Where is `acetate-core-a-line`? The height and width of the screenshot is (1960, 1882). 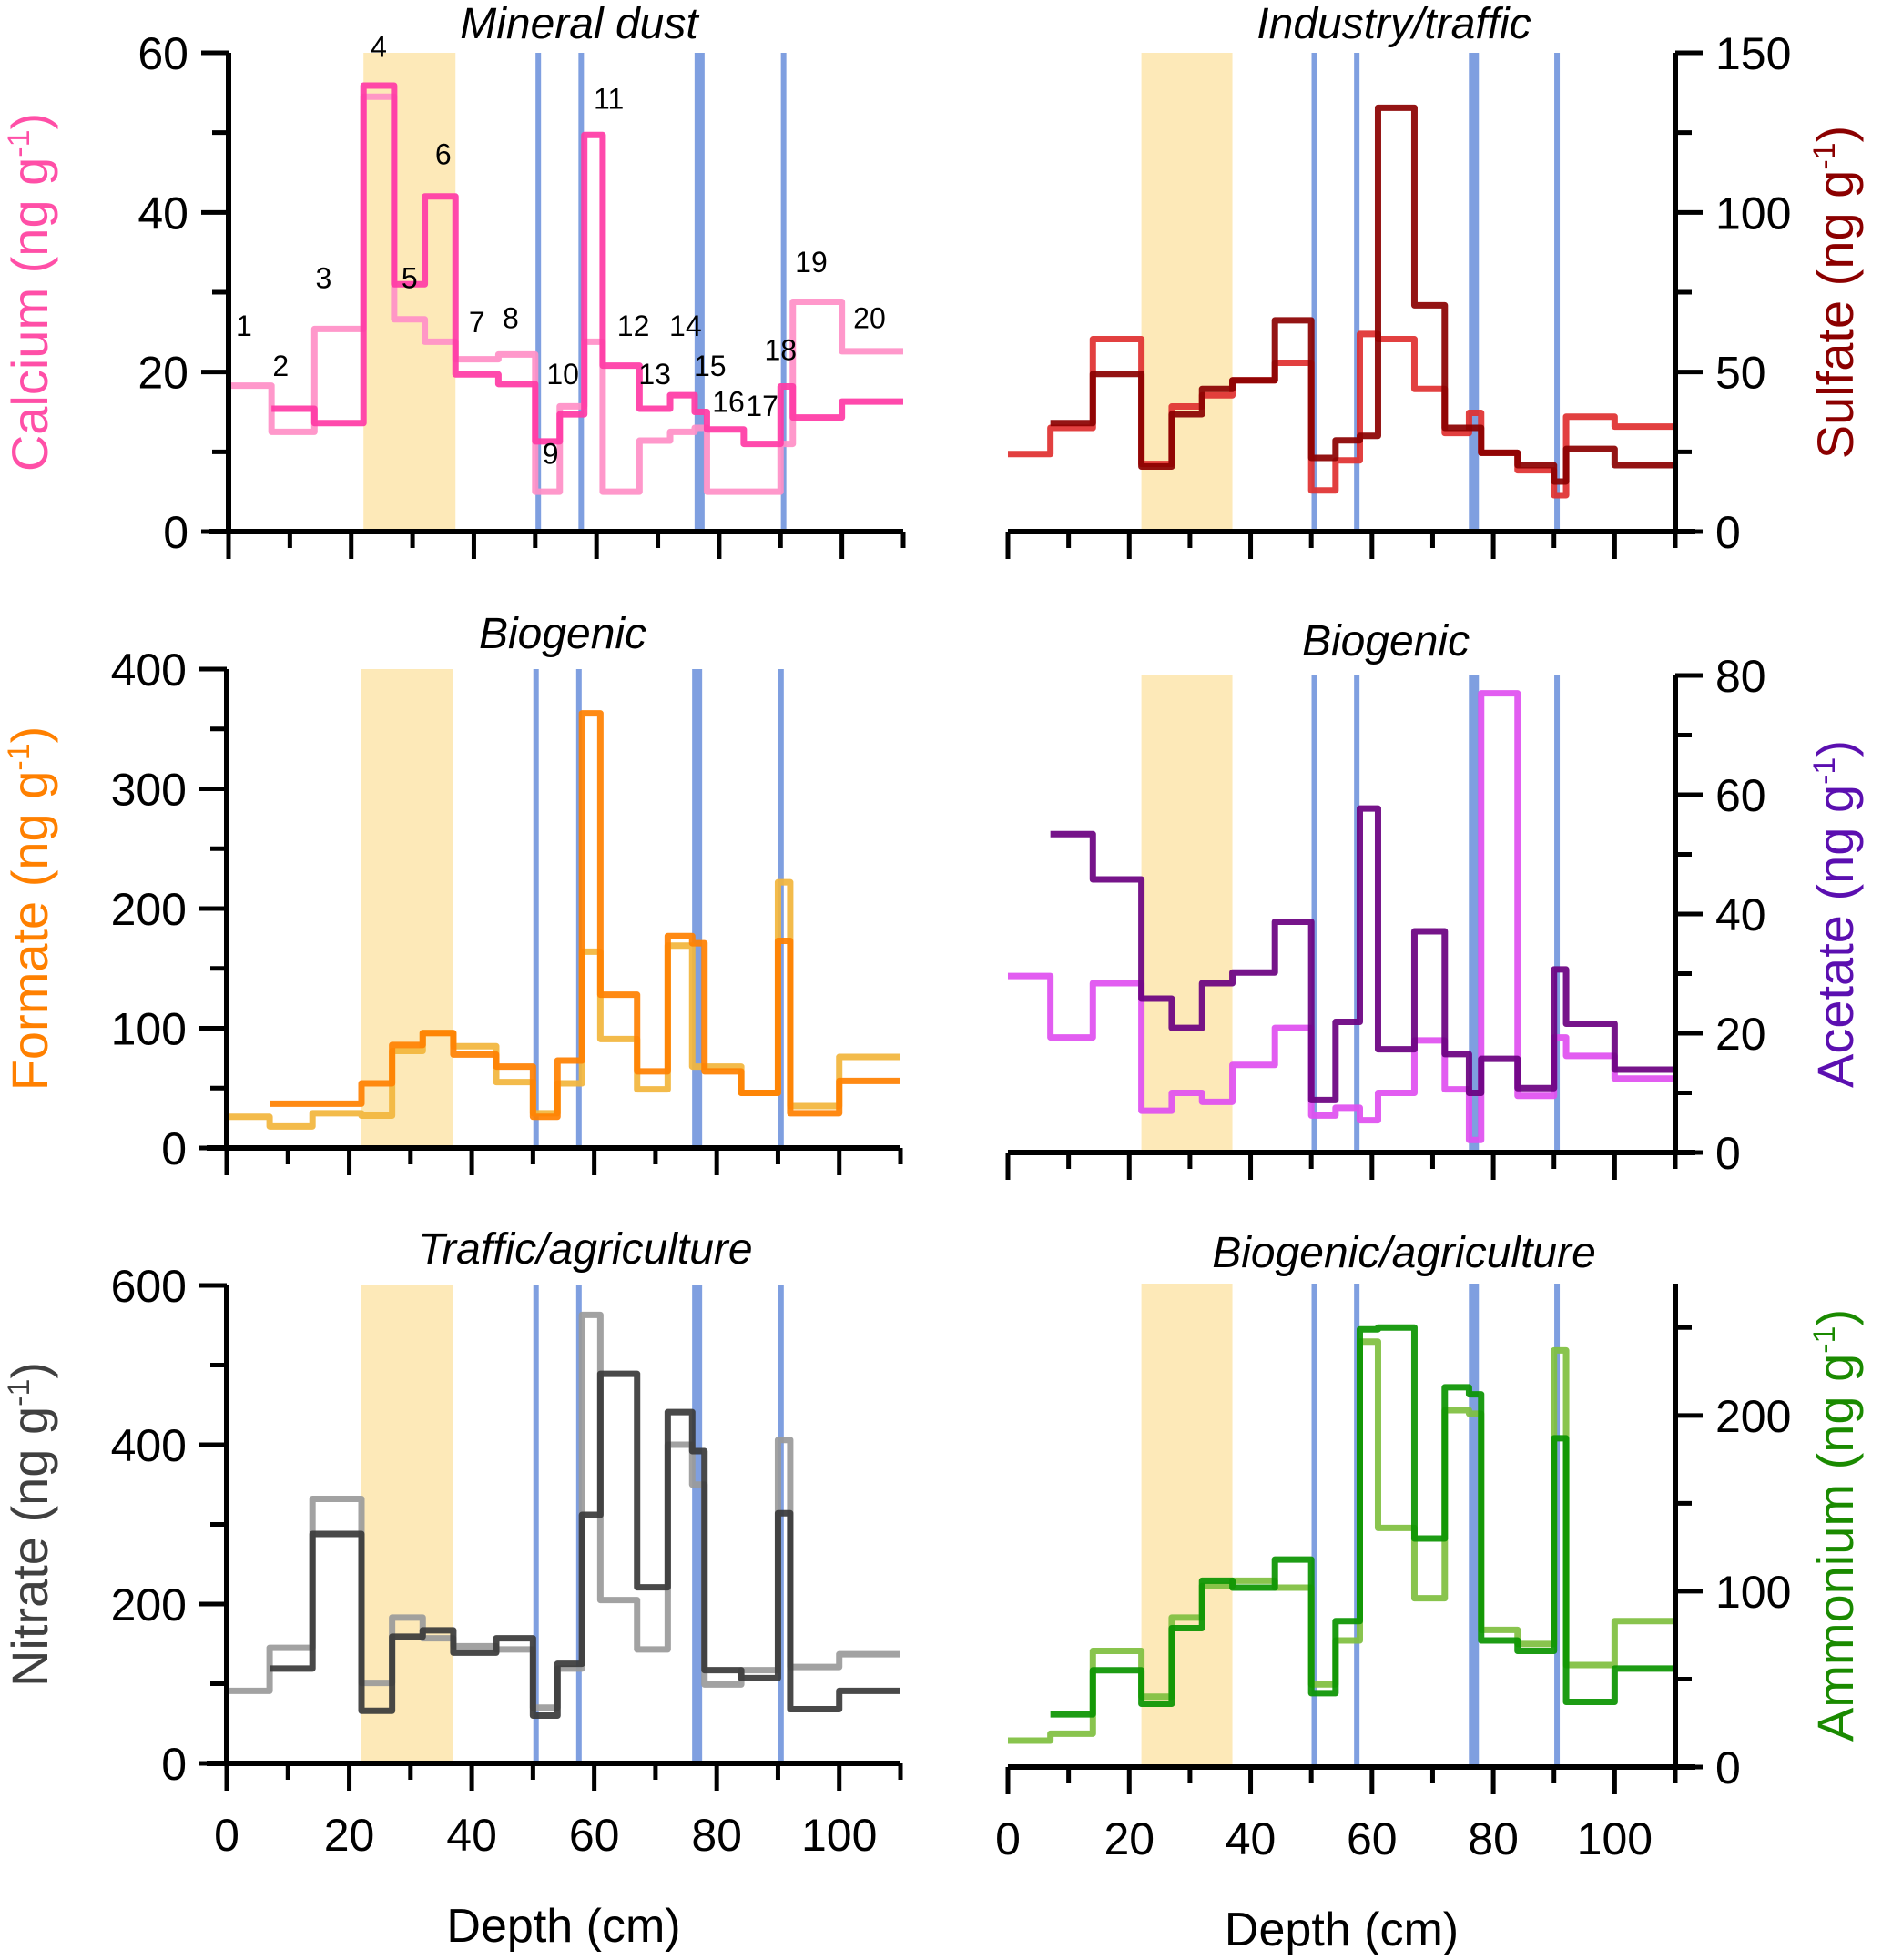 acetate-core-a-line is located at coordinates (1342, 916).